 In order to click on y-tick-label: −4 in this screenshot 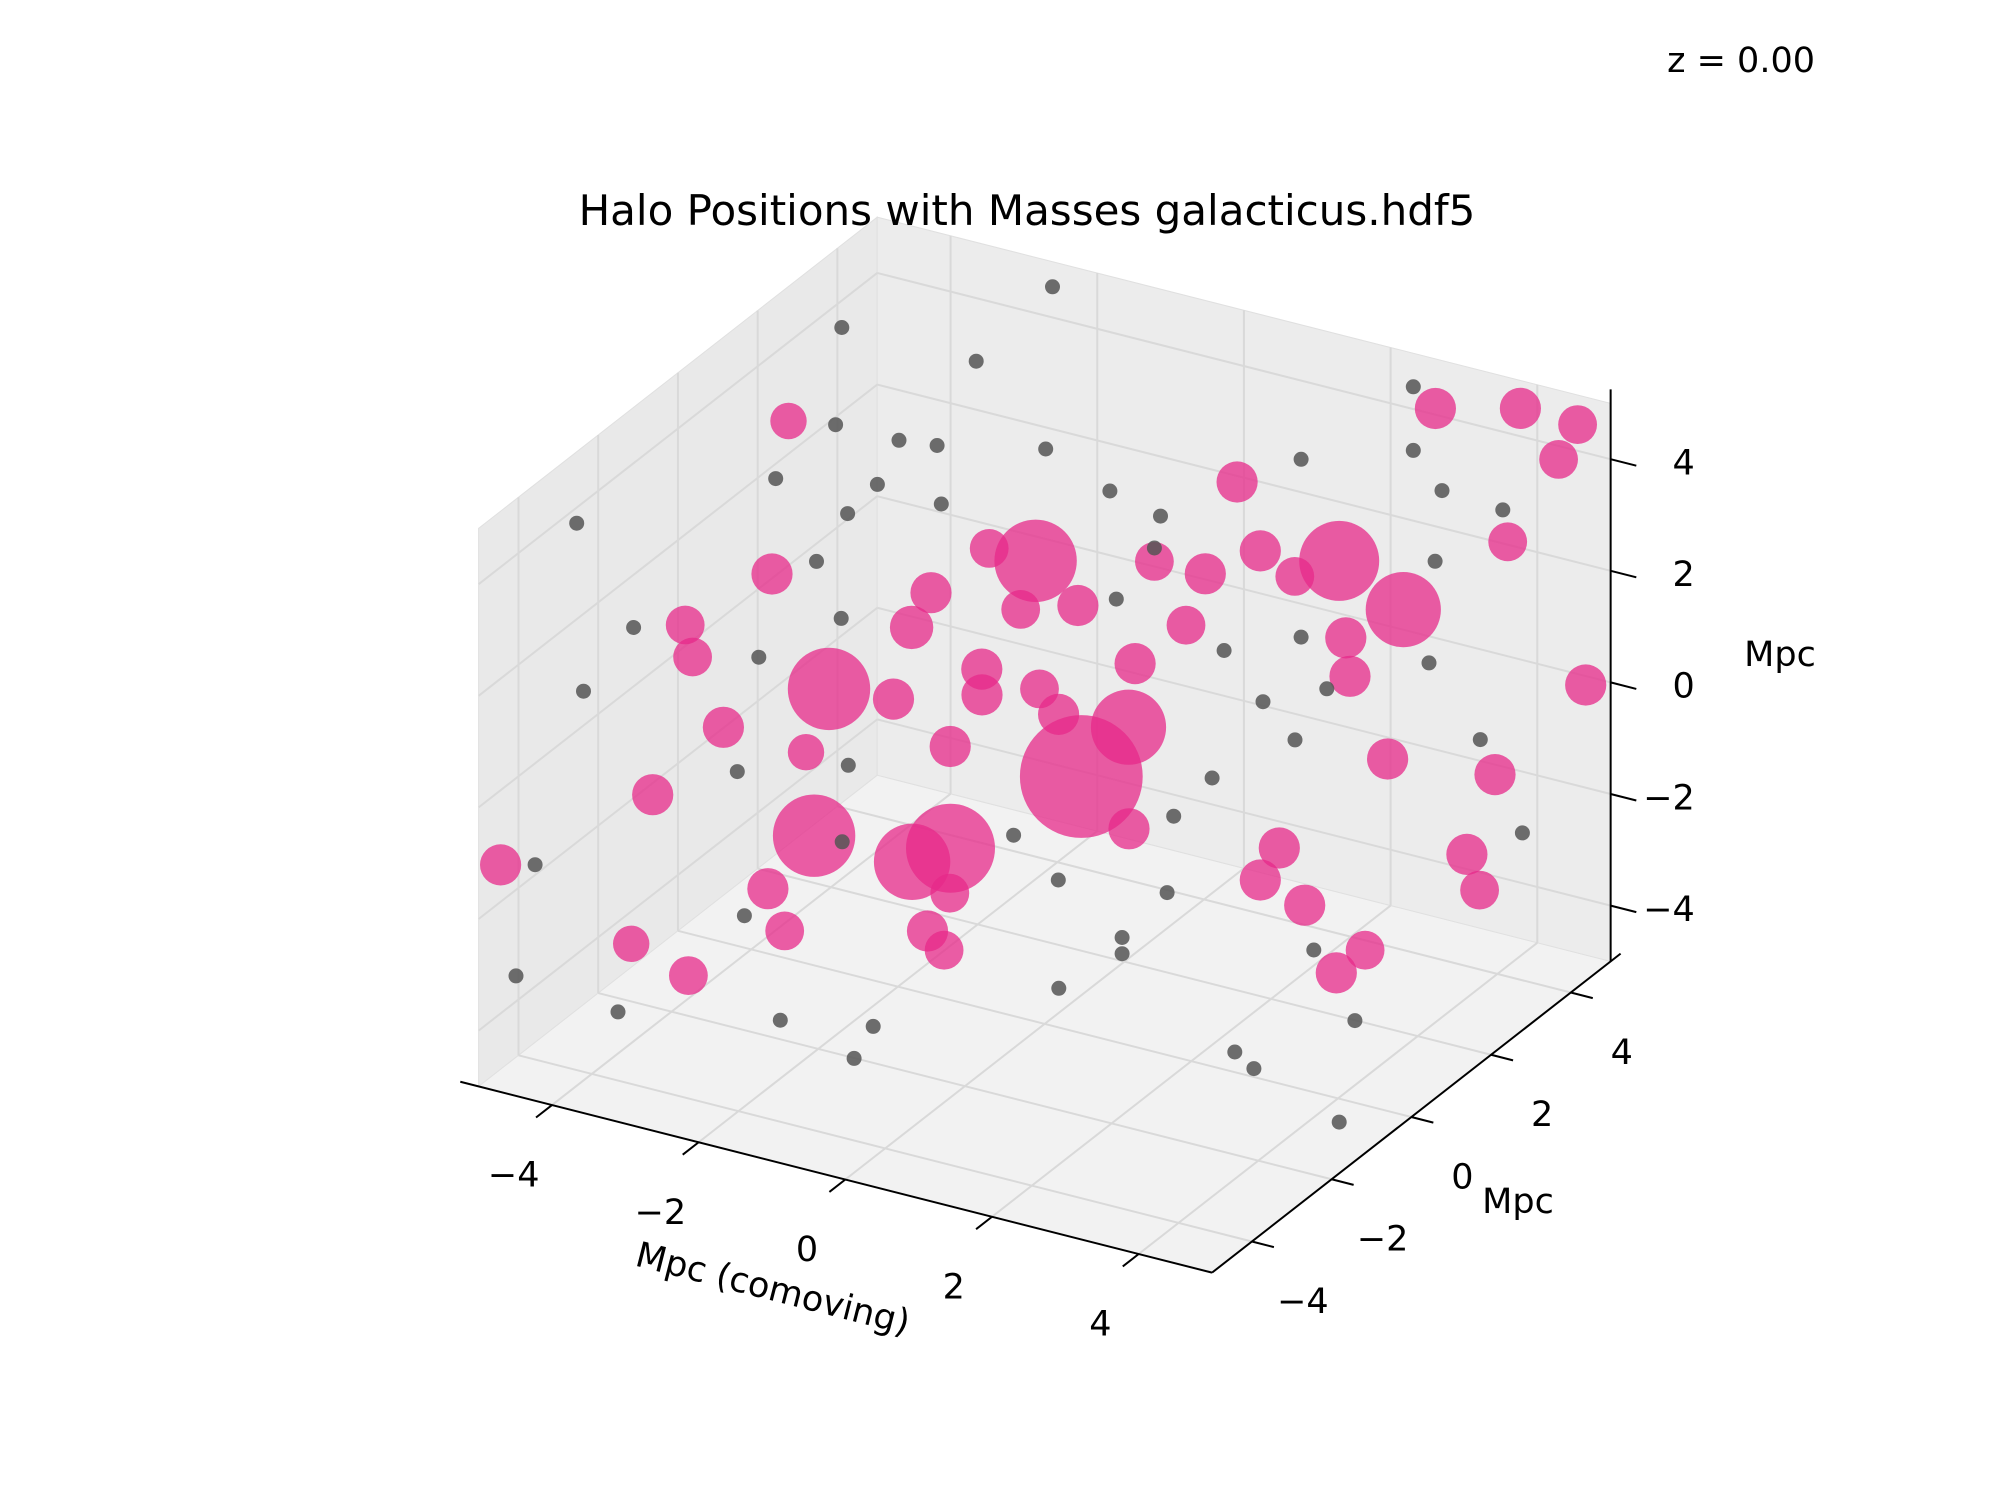, I will do `click(1303, 1302)`.